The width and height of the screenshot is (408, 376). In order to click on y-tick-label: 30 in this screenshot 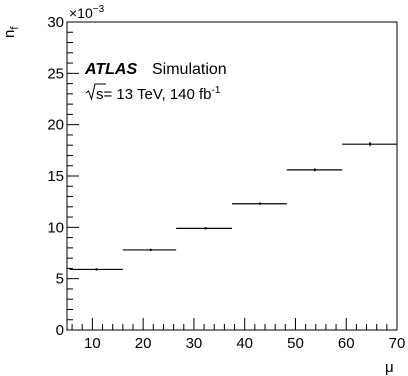, I will do `click(55, 22)`.